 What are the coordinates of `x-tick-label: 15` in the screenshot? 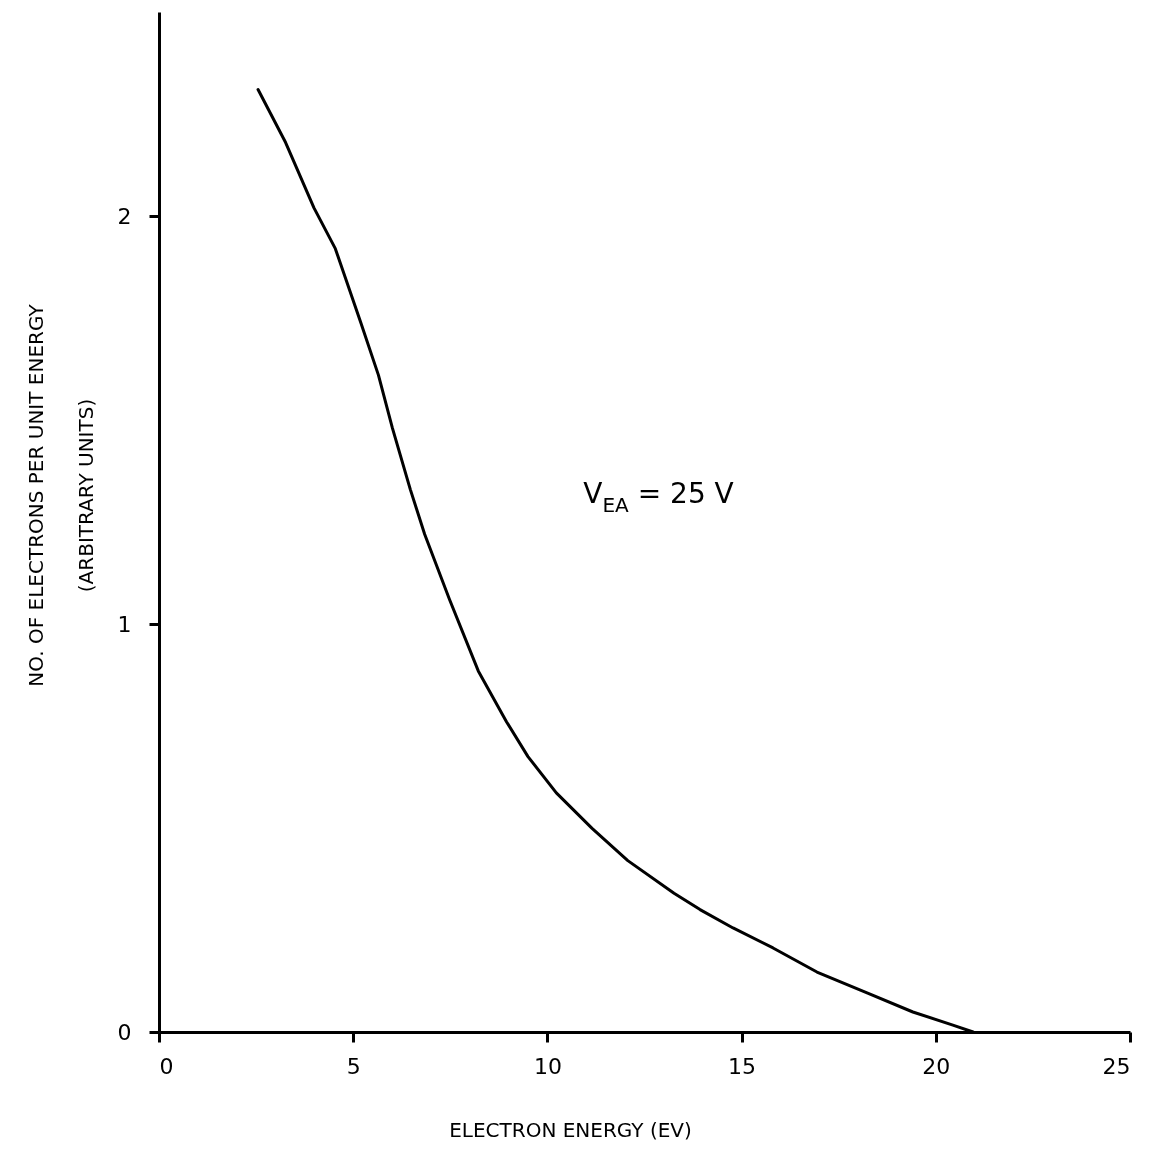 It's located at (742, 1066).